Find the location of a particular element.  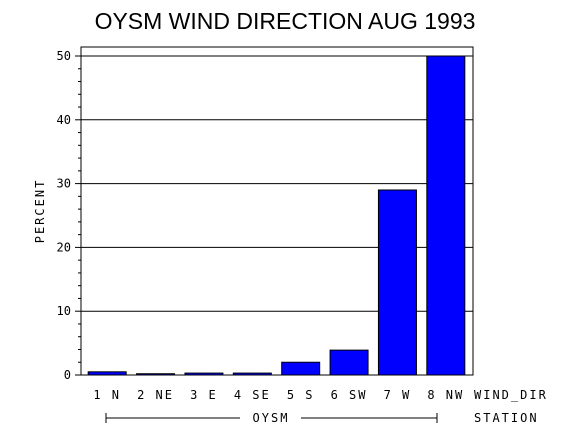

x-tick-label: 2 NE is located at coordinates (155, 395).